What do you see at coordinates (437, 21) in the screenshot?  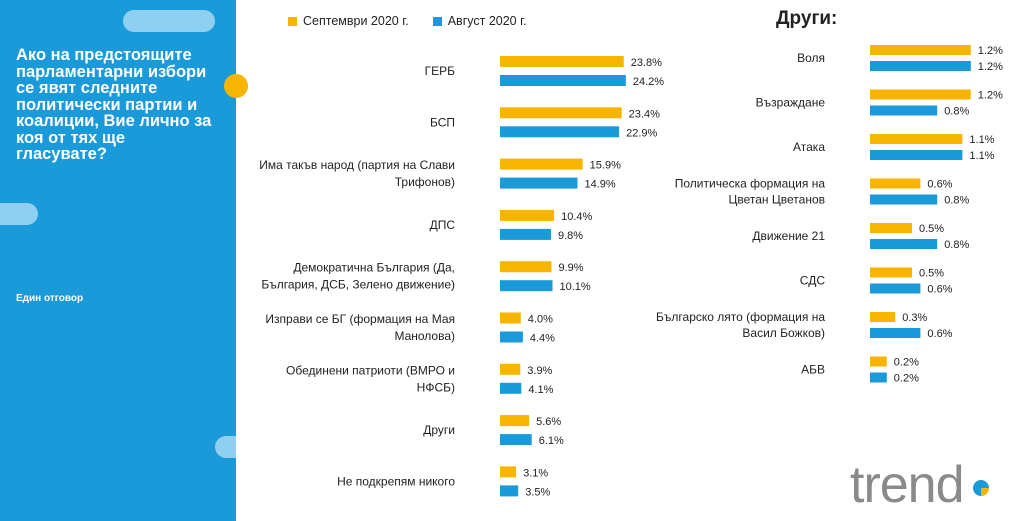 I see `legend-swatch-august` at bounding box center [437, 21].